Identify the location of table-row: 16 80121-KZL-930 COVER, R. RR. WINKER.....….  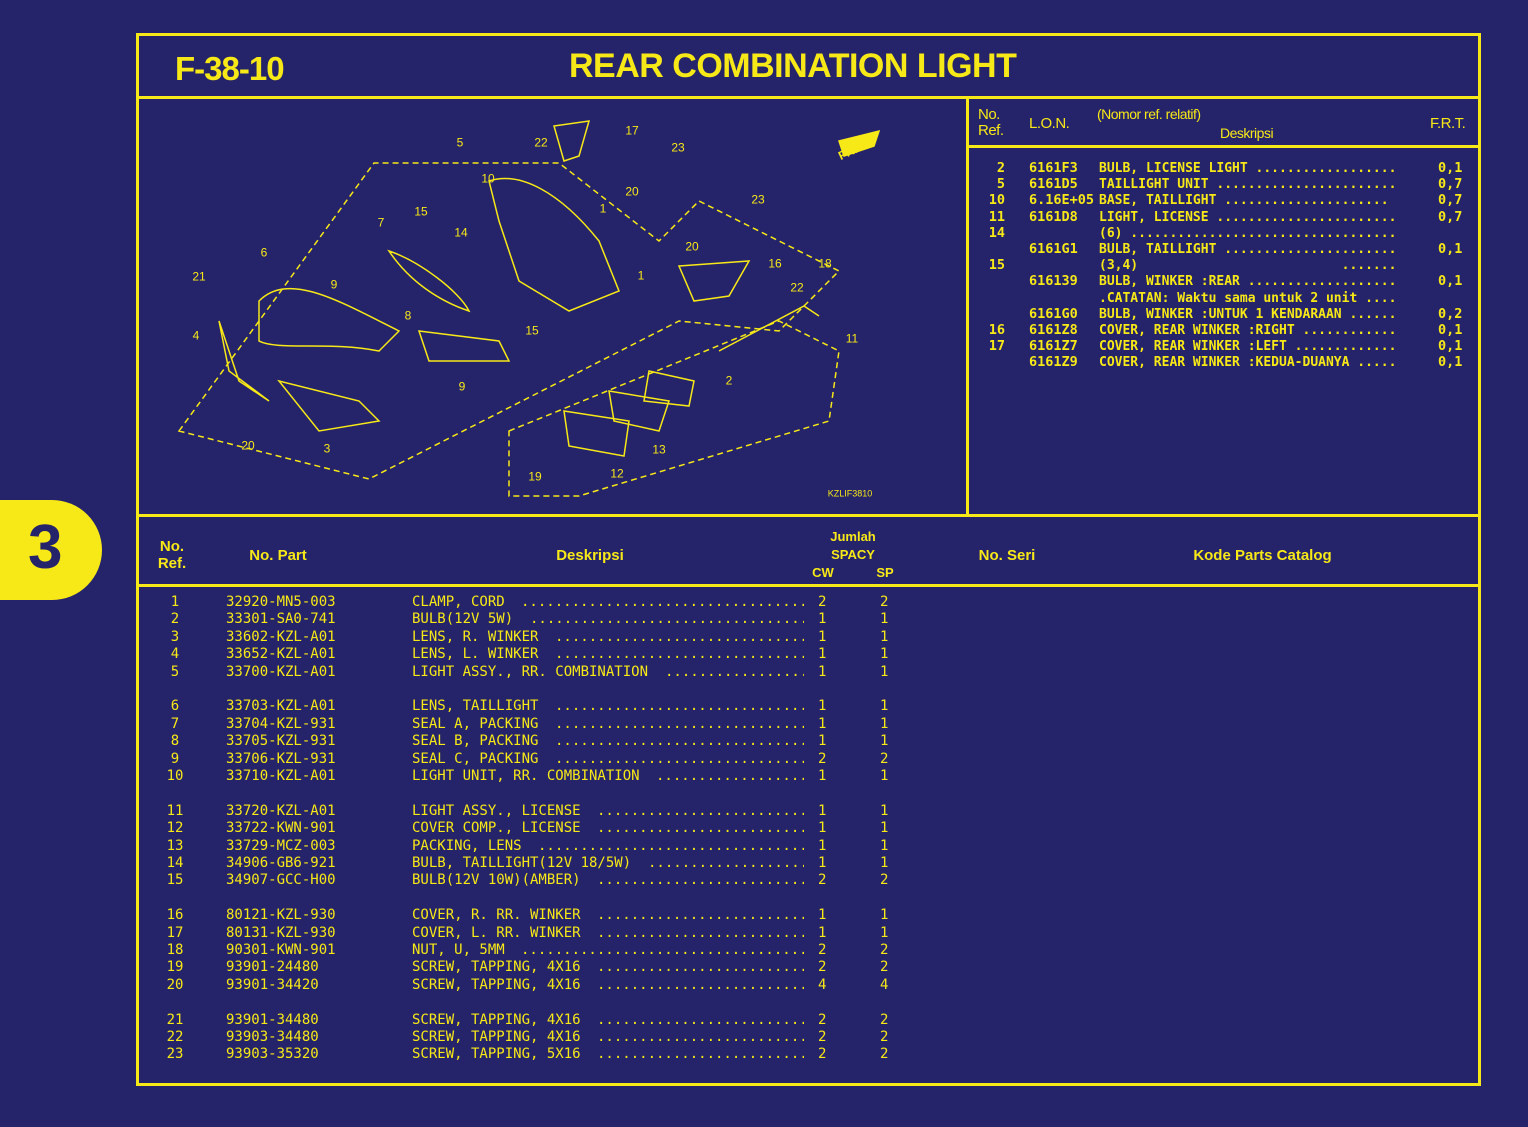
(764, 915).